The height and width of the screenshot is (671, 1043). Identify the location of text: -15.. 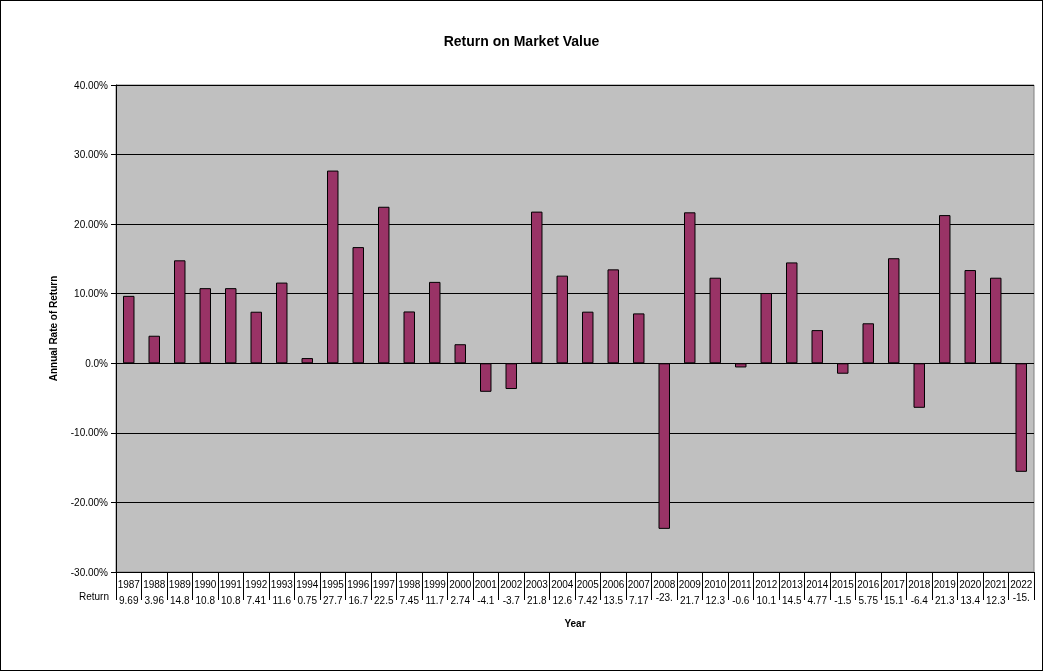
(1021, 597).